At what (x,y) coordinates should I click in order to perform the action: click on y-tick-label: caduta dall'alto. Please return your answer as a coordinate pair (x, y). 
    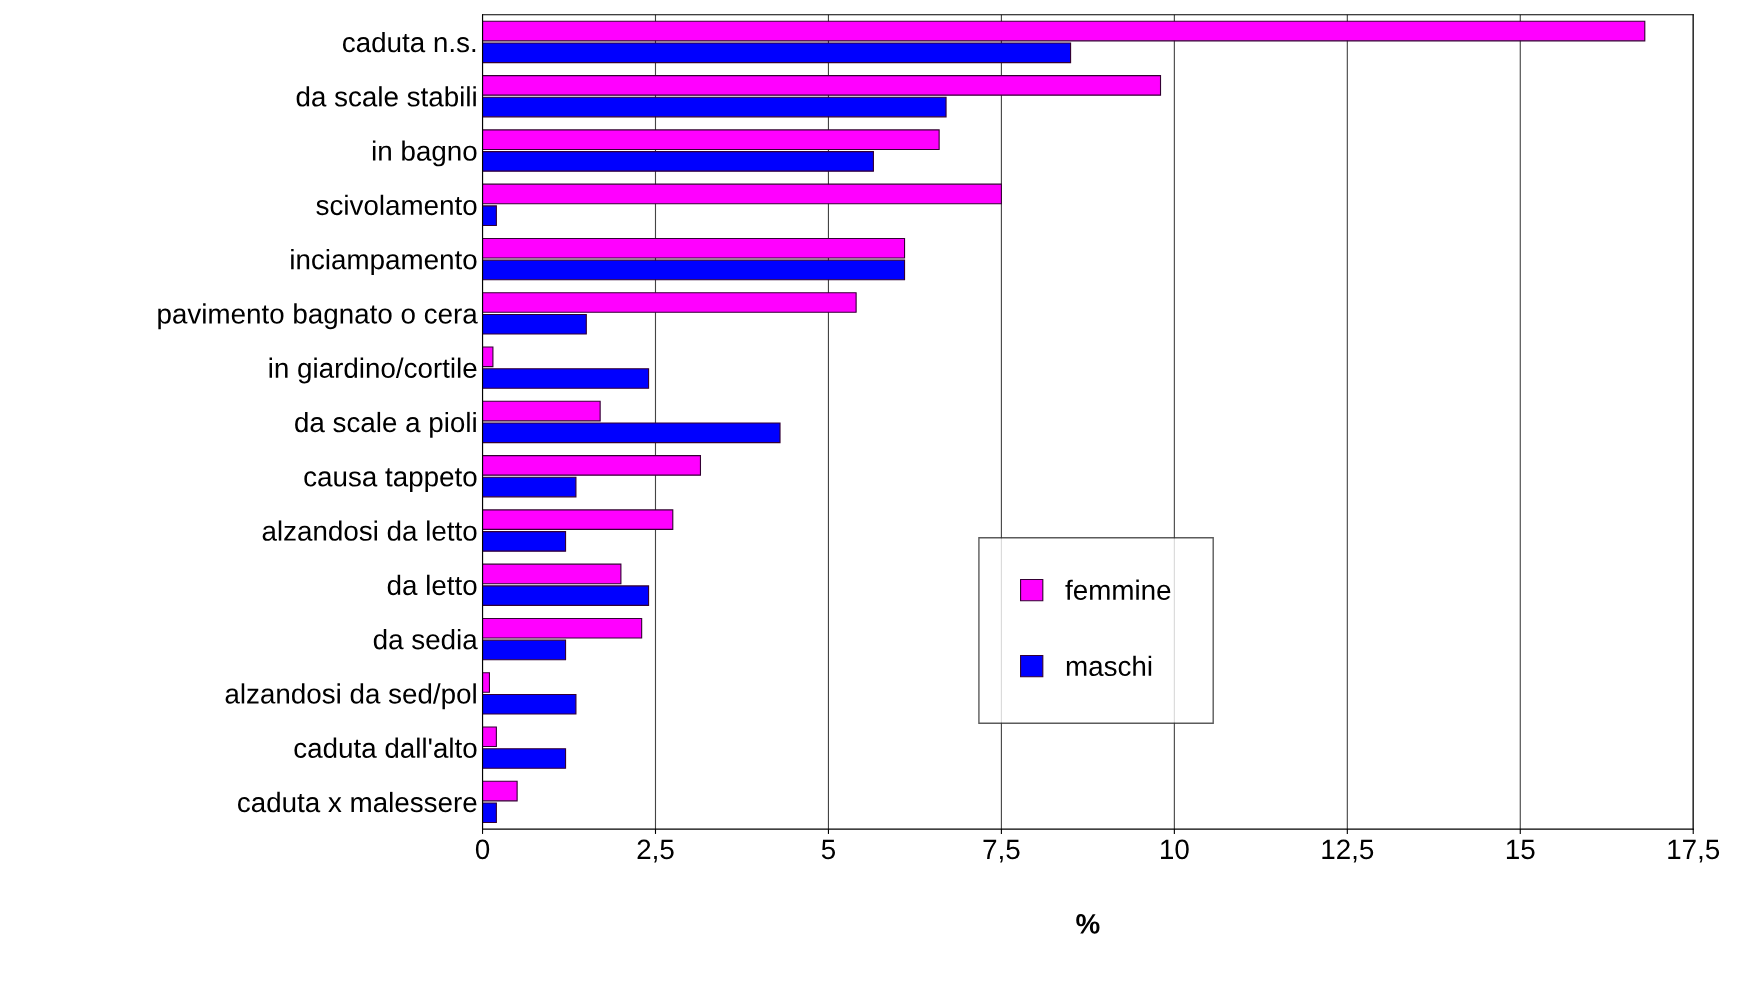
    Looking at the image, I should click on (385, 747).